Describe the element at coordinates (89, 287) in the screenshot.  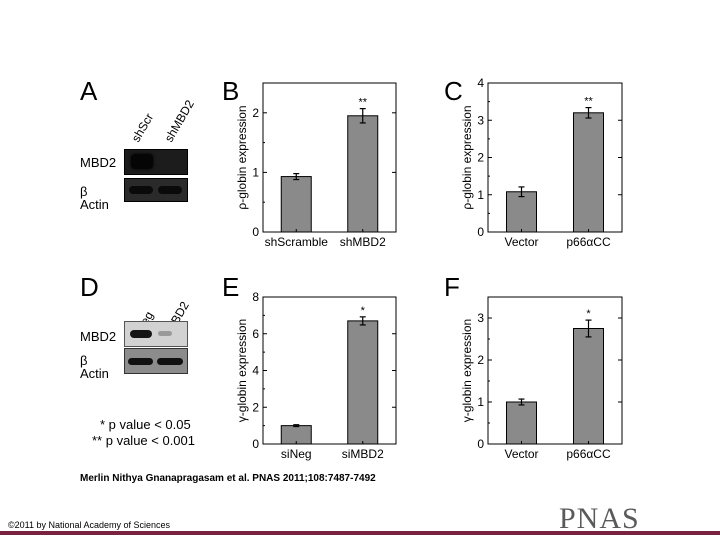
I see `panel-letter-d: D` at that location.